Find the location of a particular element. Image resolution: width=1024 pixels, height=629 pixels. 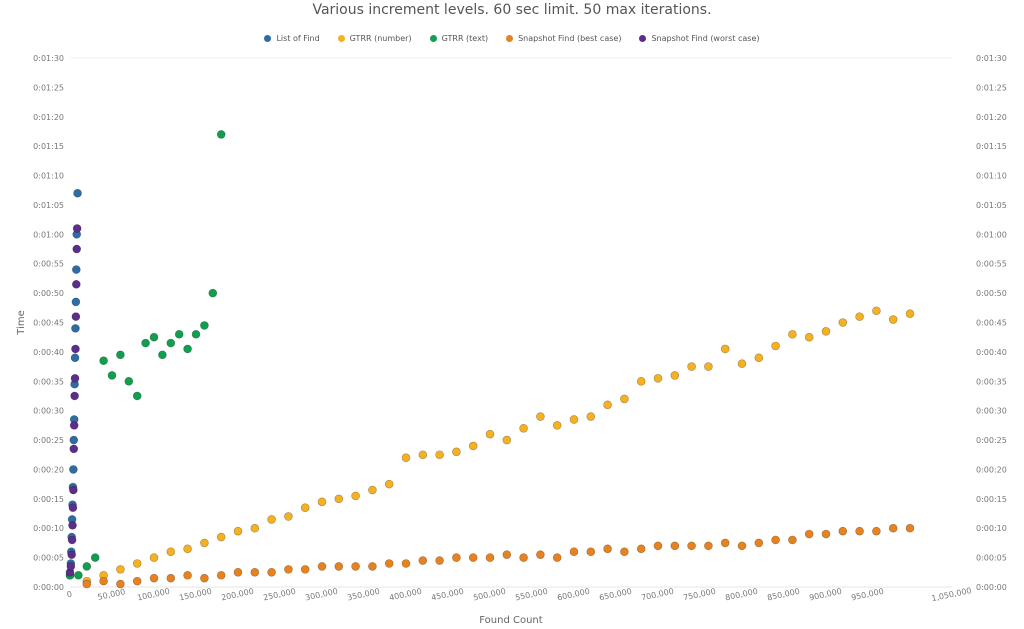

y-tick-label: 0:01:10 is located at coordinates (48, 176).